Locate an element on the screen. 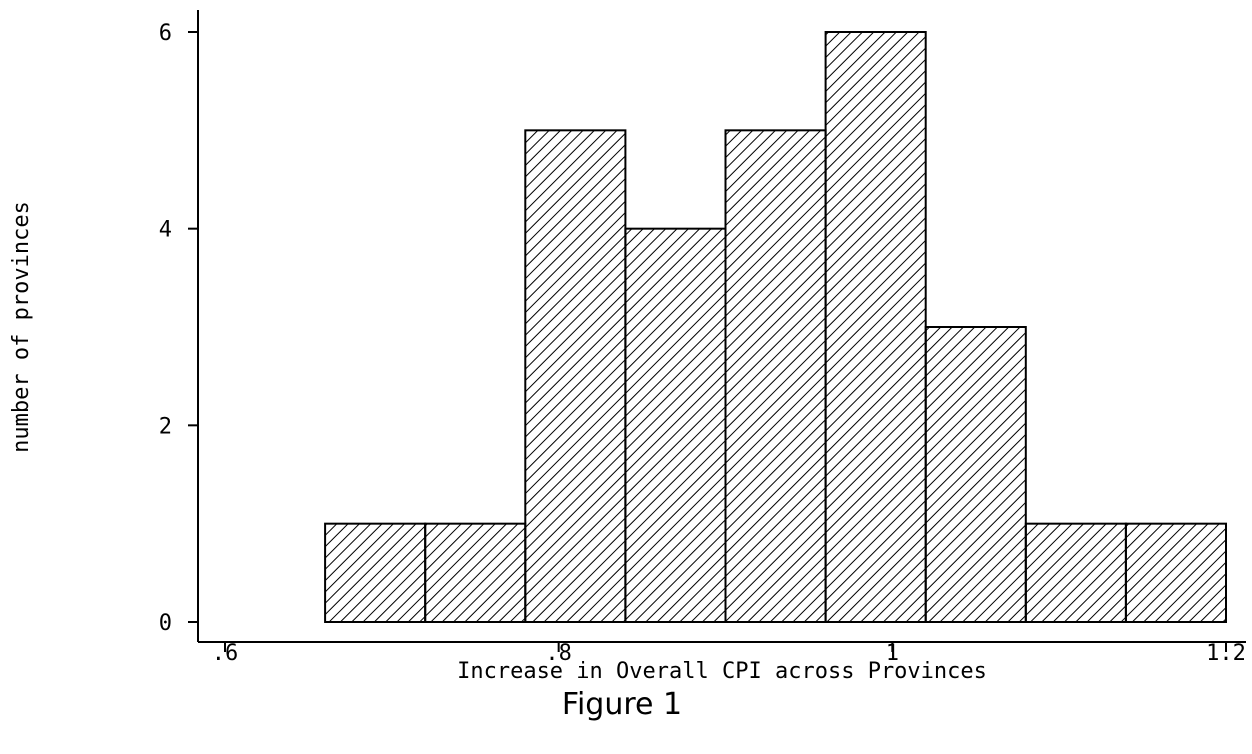 Image resolution: width=1252 pixels, height=754 pixels. x-tick-label: 1 is located at coordinates (892, 653).